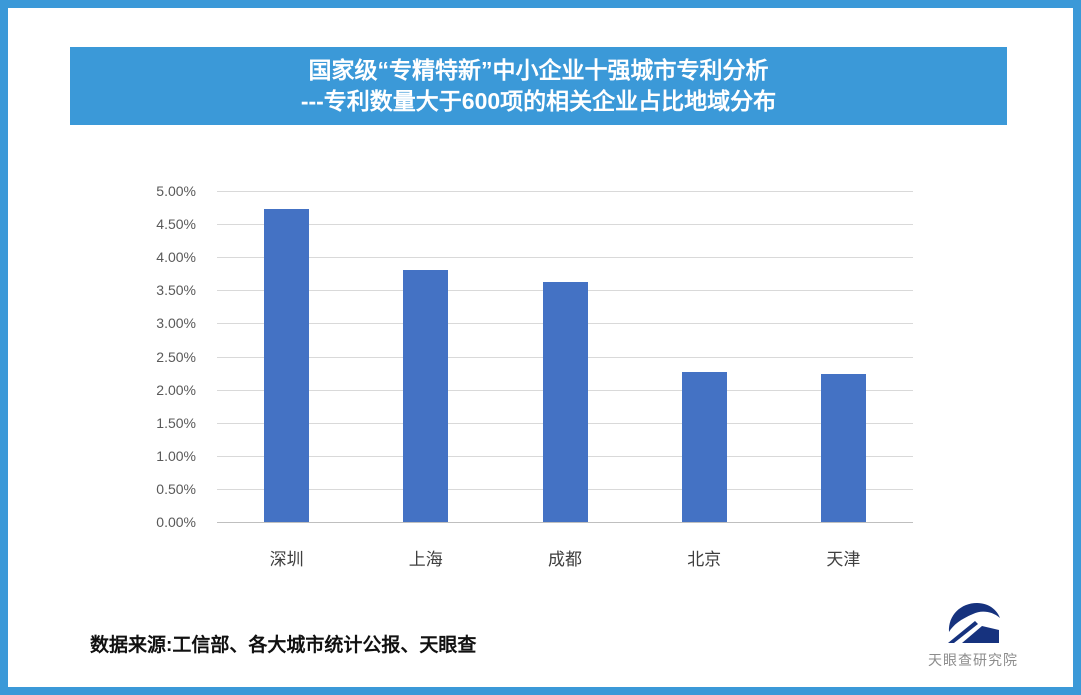 The width and height of the screenshot is (1081, 695). I want to click on y-tick-label: 1.00%, so click(176, 455).